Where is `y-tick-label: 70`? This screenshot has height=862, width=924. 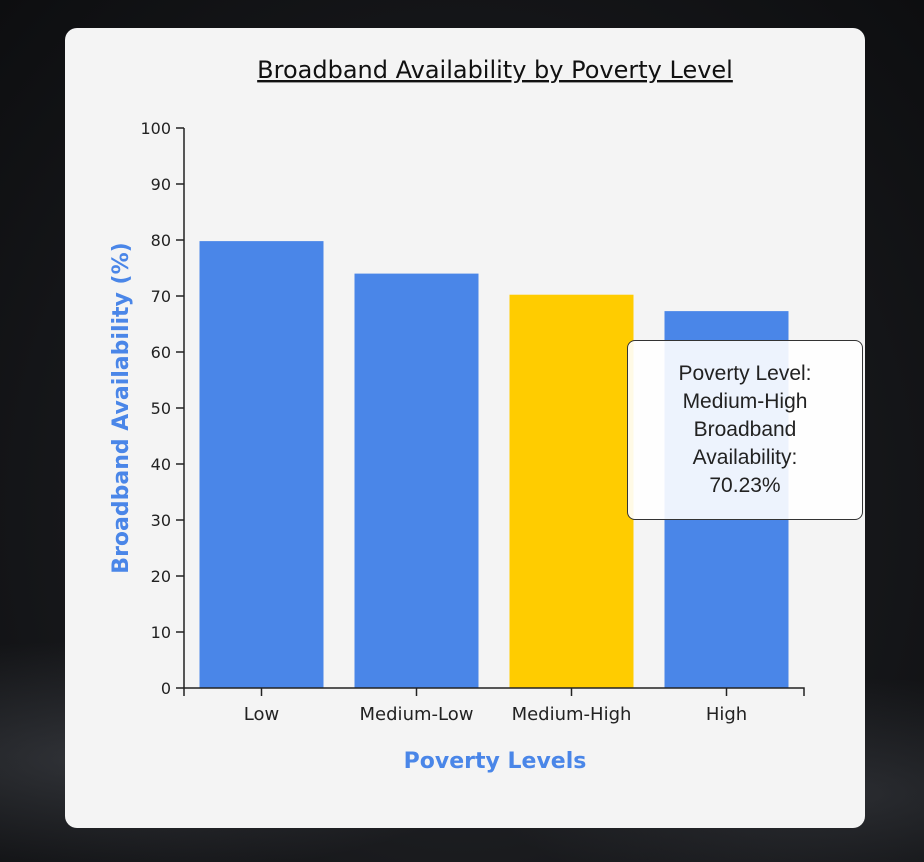 y-tick-label: 70 is located at coordinates (161, 296).